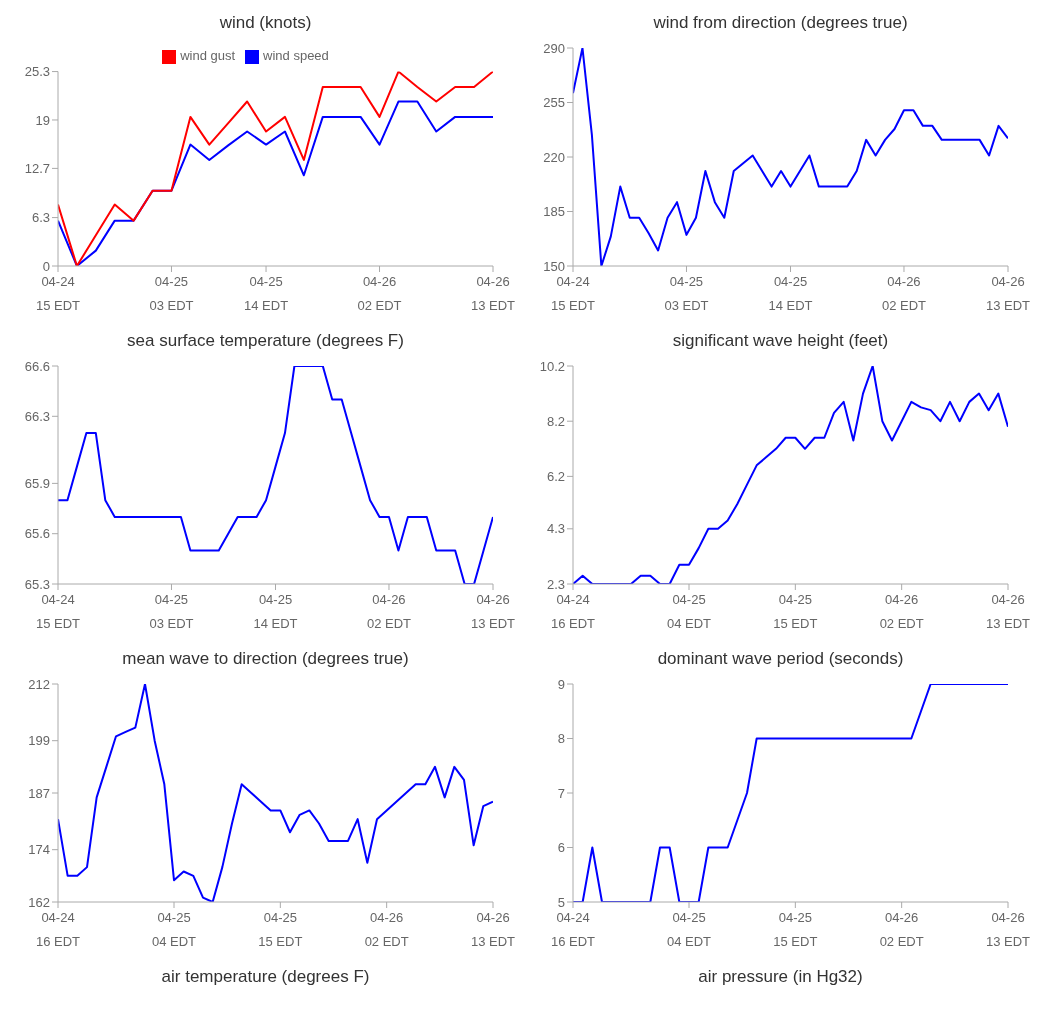  Describe the element at coordinates (555, 584) in the screenshot. I see `y-tick-label: 2.3` at that location.